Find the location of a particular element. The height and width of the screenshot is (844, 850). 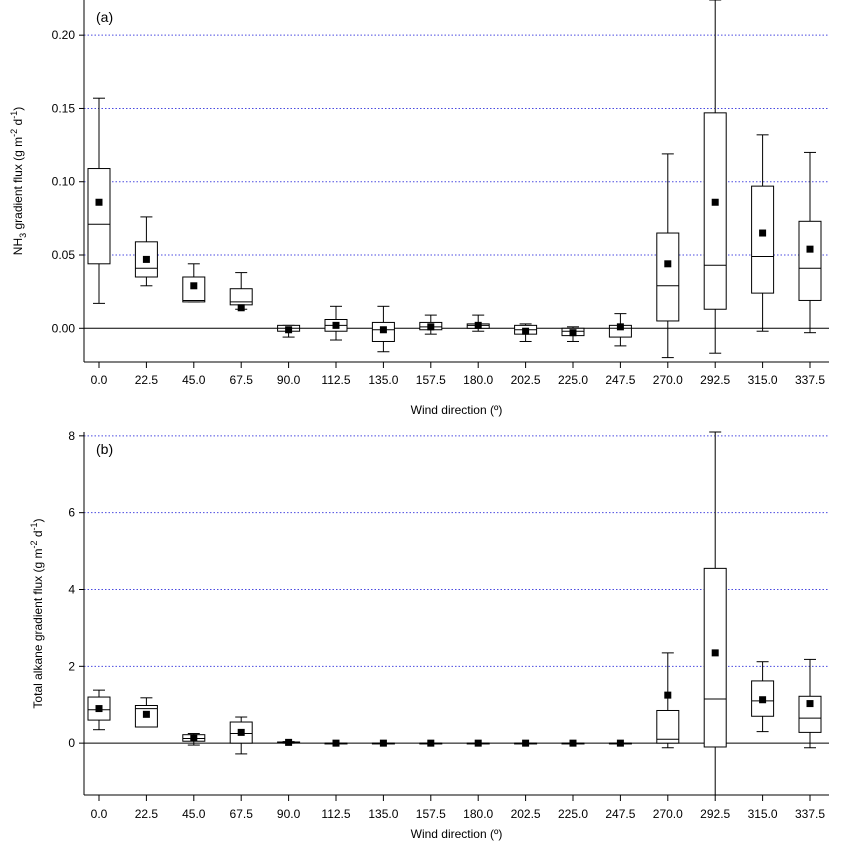

box-157.5 is located at coordinates (431, 743).